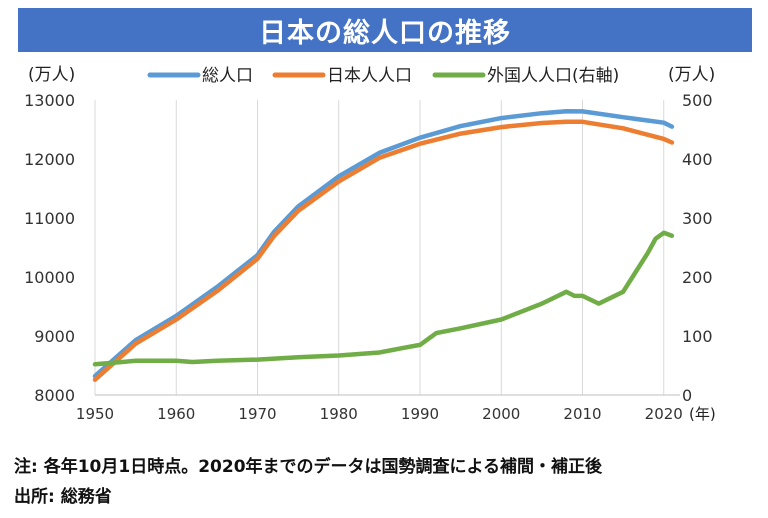  Describe the element at coordinates (54, 336) in the screenshot. I see `left-tick-label: 9000` at that location.